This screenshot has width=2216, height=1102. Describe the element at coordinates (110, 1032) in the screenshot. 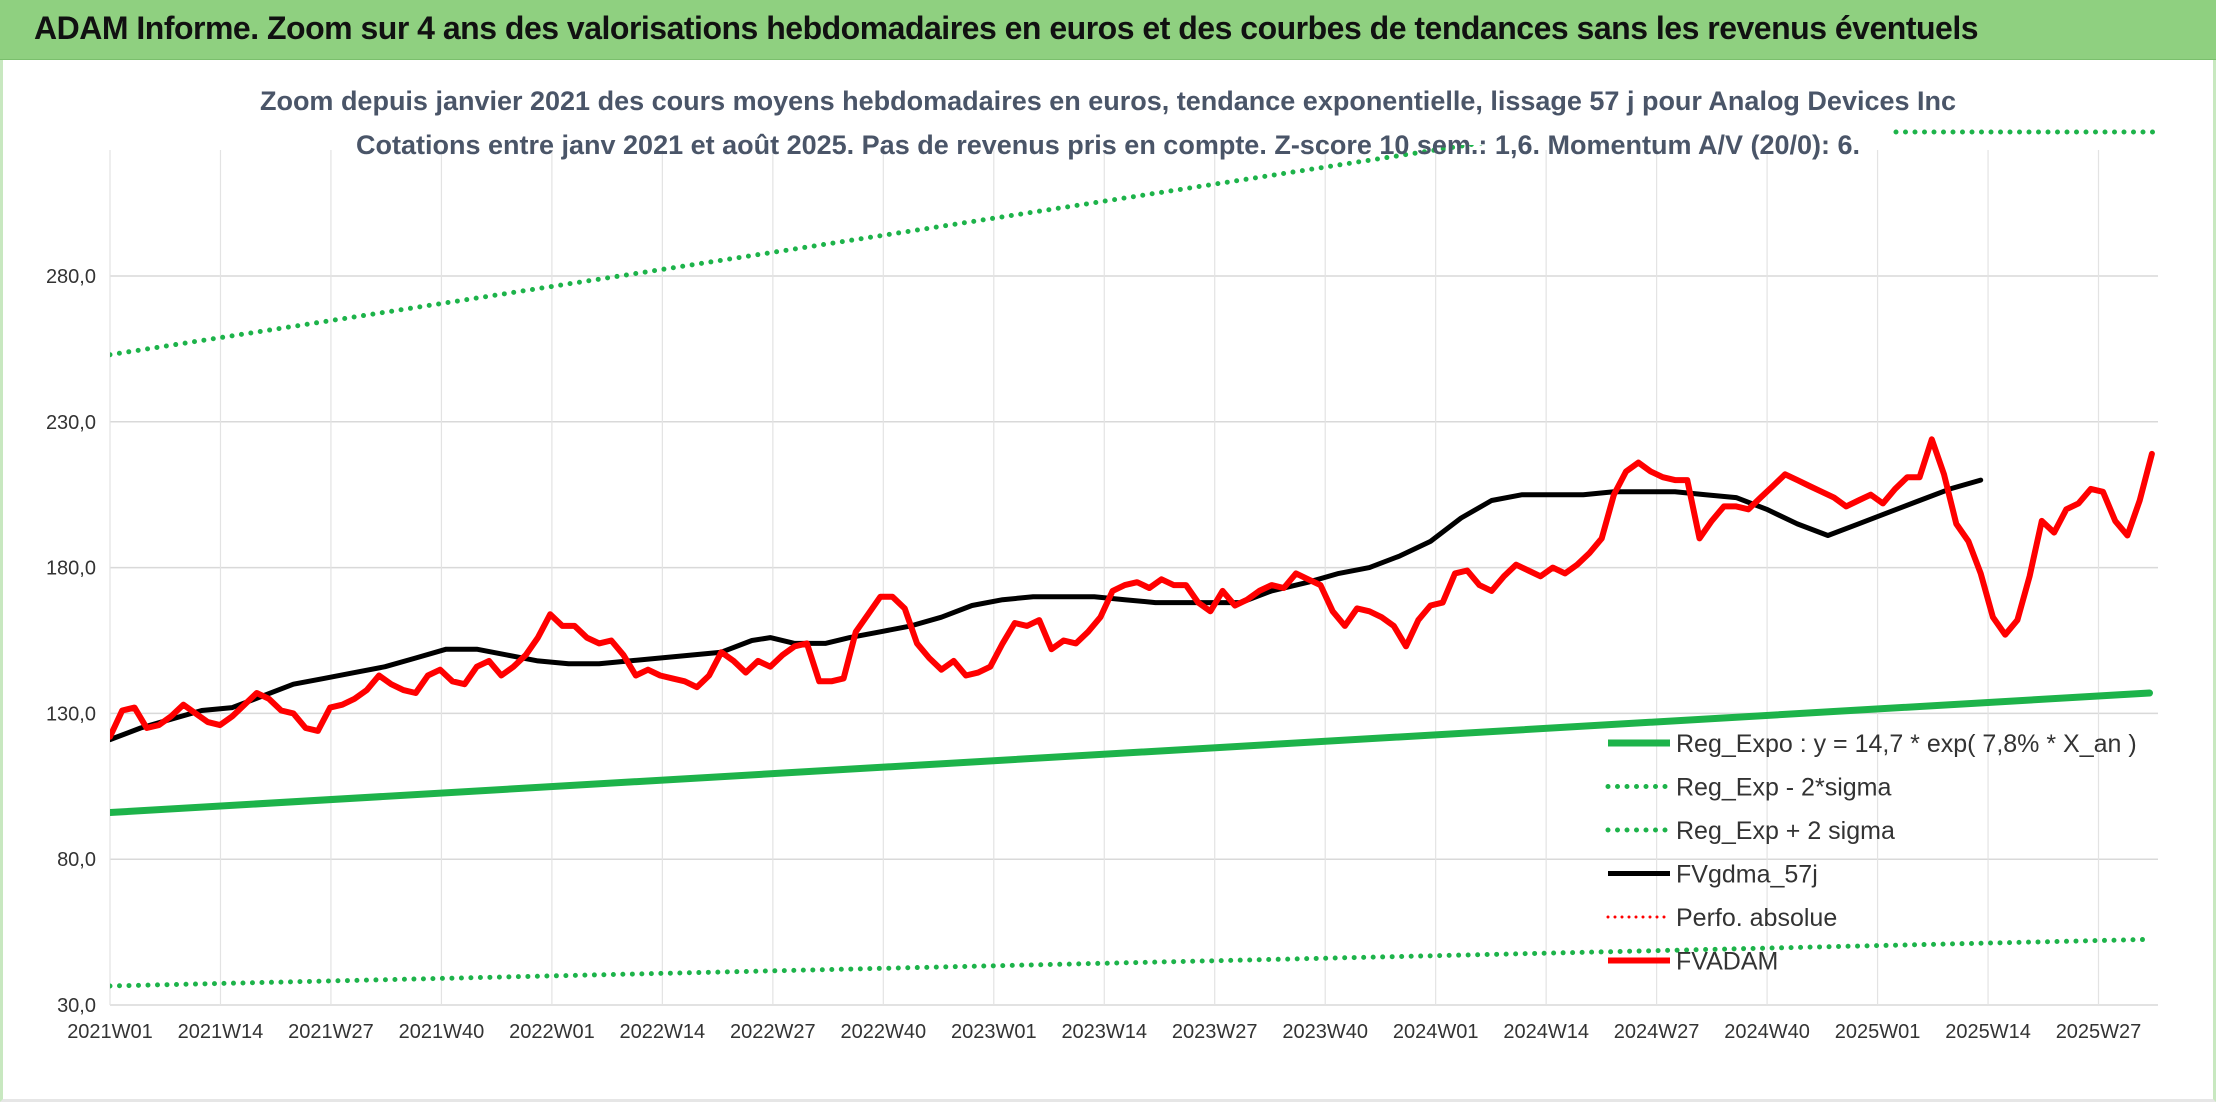

I see `x-tick-label: 2021W01` at that location.